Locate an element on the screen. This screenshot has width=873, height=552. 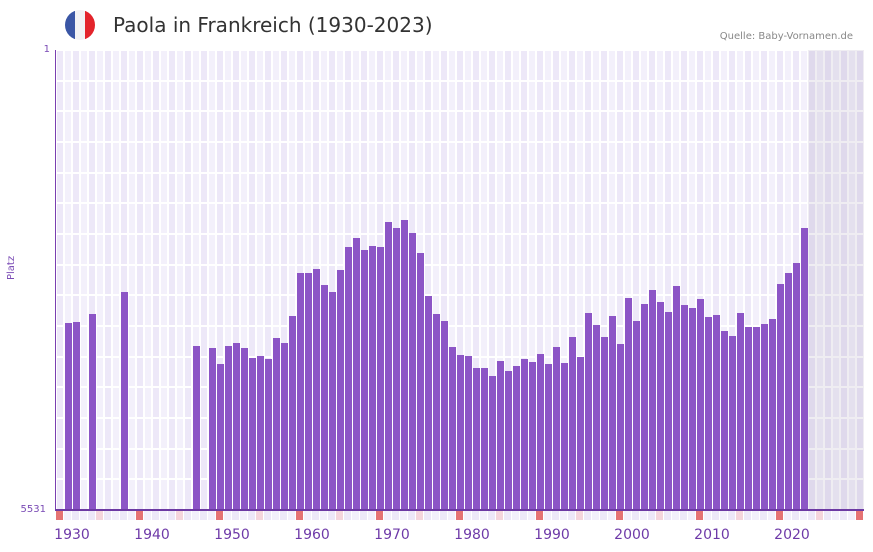
bar-1973 is located at coordinates (404, 364).